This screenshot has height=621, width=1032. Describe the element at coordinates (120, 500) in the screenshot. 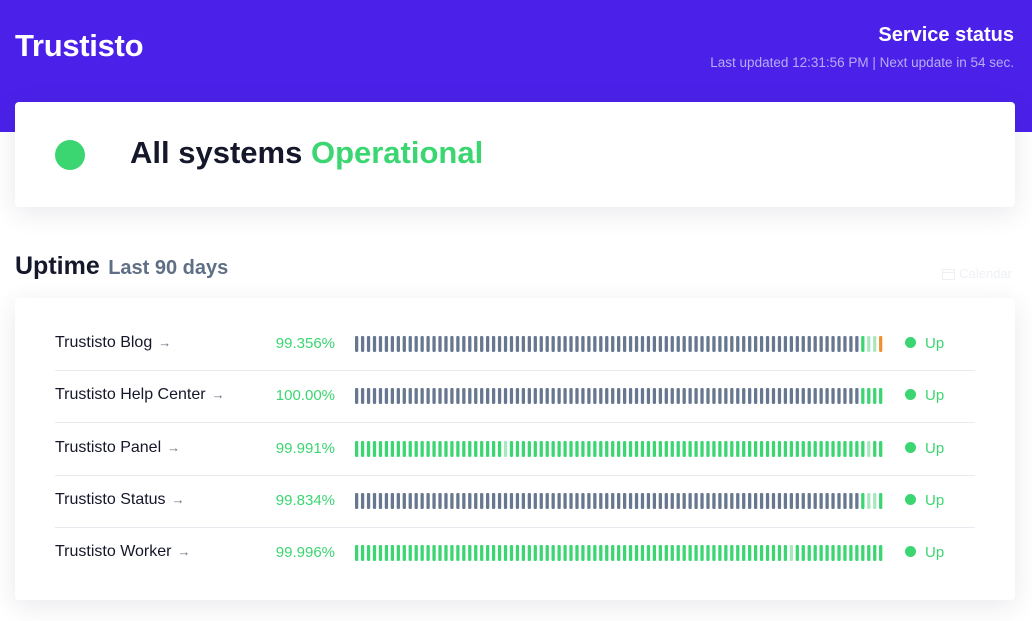

I see `monitor-link: Trustisto Status →` at that location.